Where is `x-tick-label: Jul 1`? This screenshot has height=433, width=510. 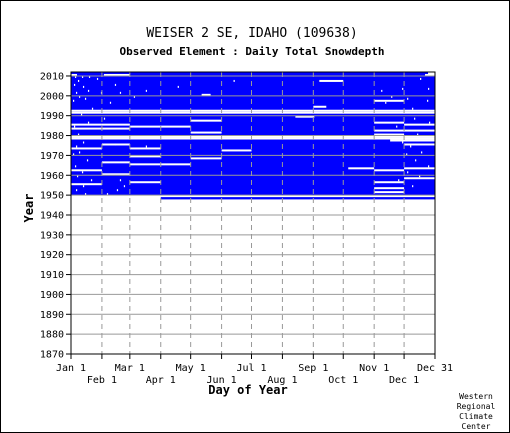 x-tick-label: Jul 1 is located at coordinates (251, 368).